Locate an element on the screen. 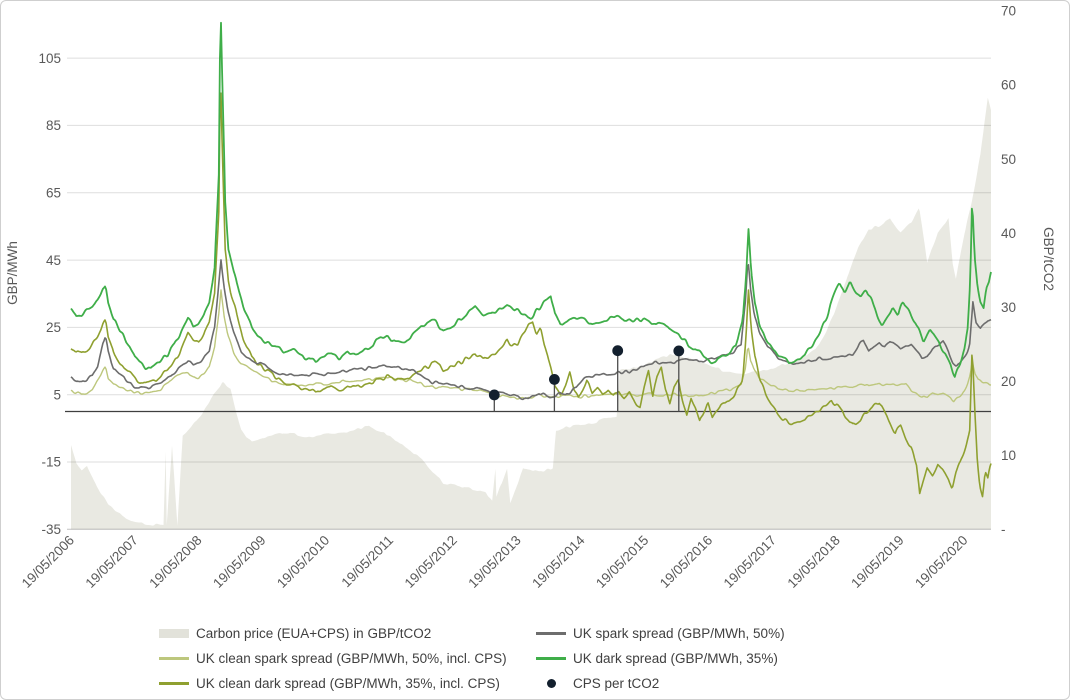 The image size is (1070, 700). x-tick-label: 19/05/2010 is located at coordinates (303, 562).